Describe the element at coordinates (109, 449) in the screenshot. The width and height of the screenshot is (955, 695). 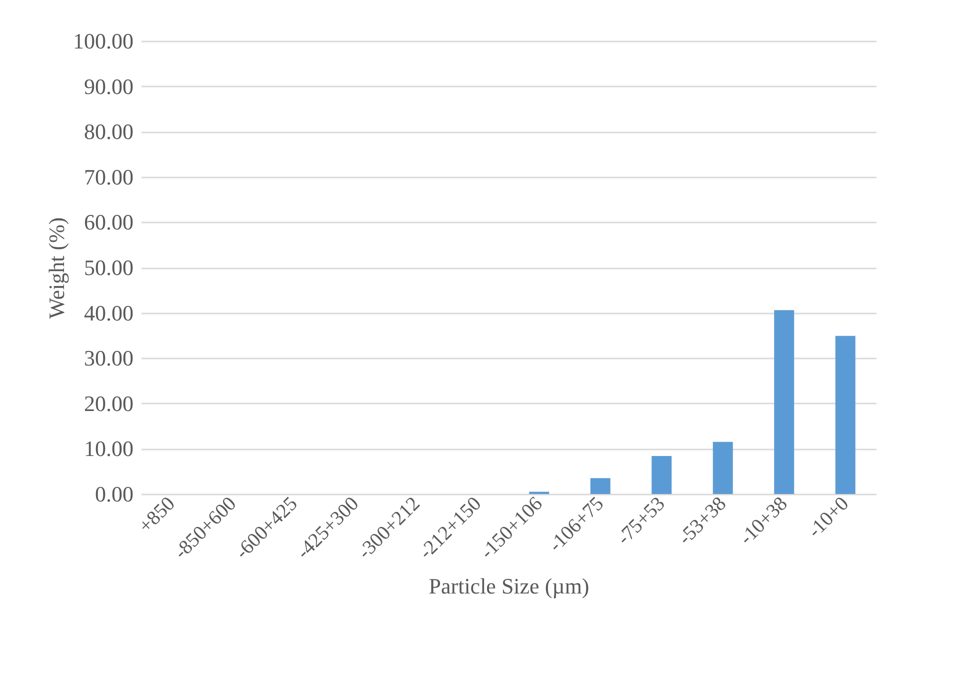
I see `y-tick-label: 10.00` at that location.